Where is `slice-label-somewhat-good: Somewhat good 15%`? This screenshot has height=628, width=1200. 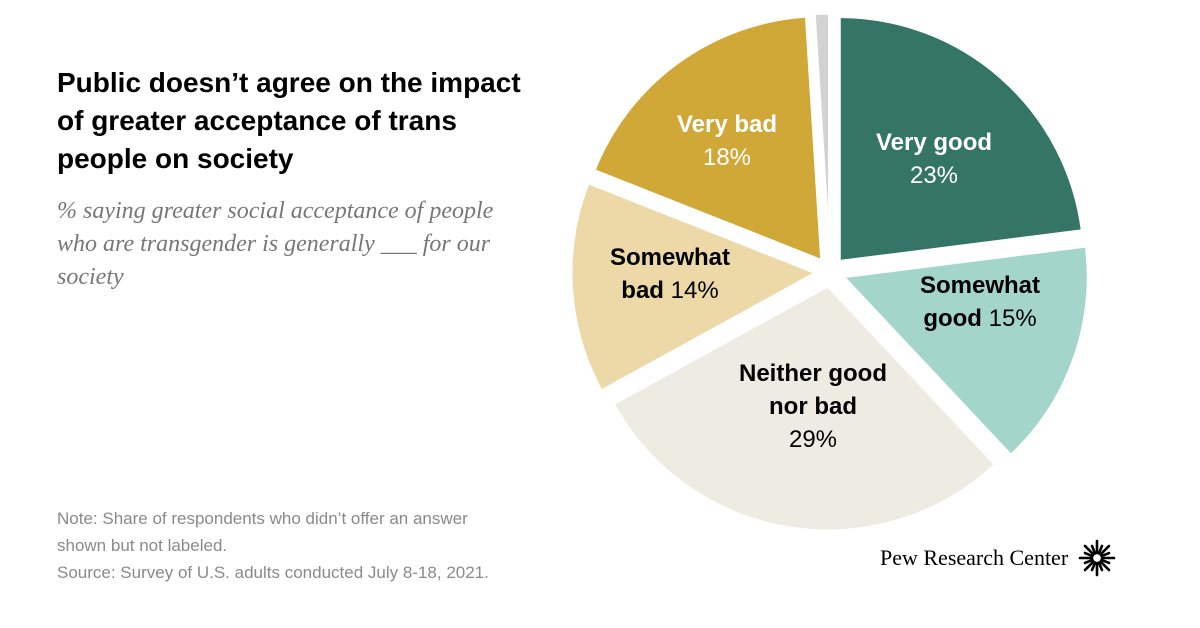 slice-label-somewhat-good: Somewhat good 15% is located at coordinates (980, 302).